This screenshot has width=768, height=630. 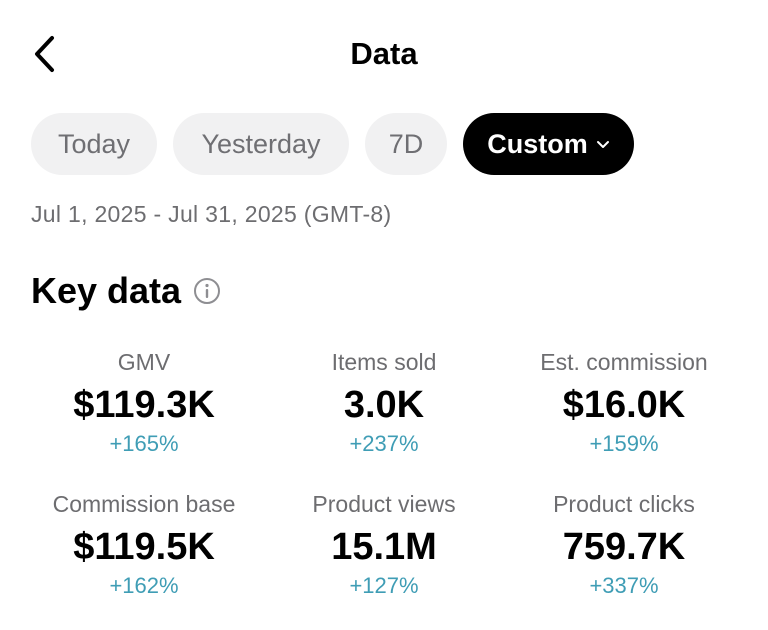 What do you see at coordinates (144, 362) in the screenshot?
I see `metric-label: GMV` at bounding box center [144, 362].